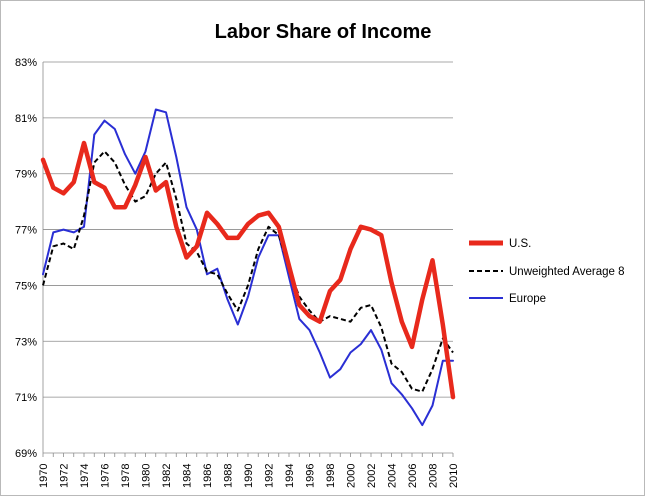 This screenshot has height=497, width=645. What do you see at coordinates (290, 476) in the screenshot?
I see `x-tick-label: 1994` at bounding box center [290, 476].